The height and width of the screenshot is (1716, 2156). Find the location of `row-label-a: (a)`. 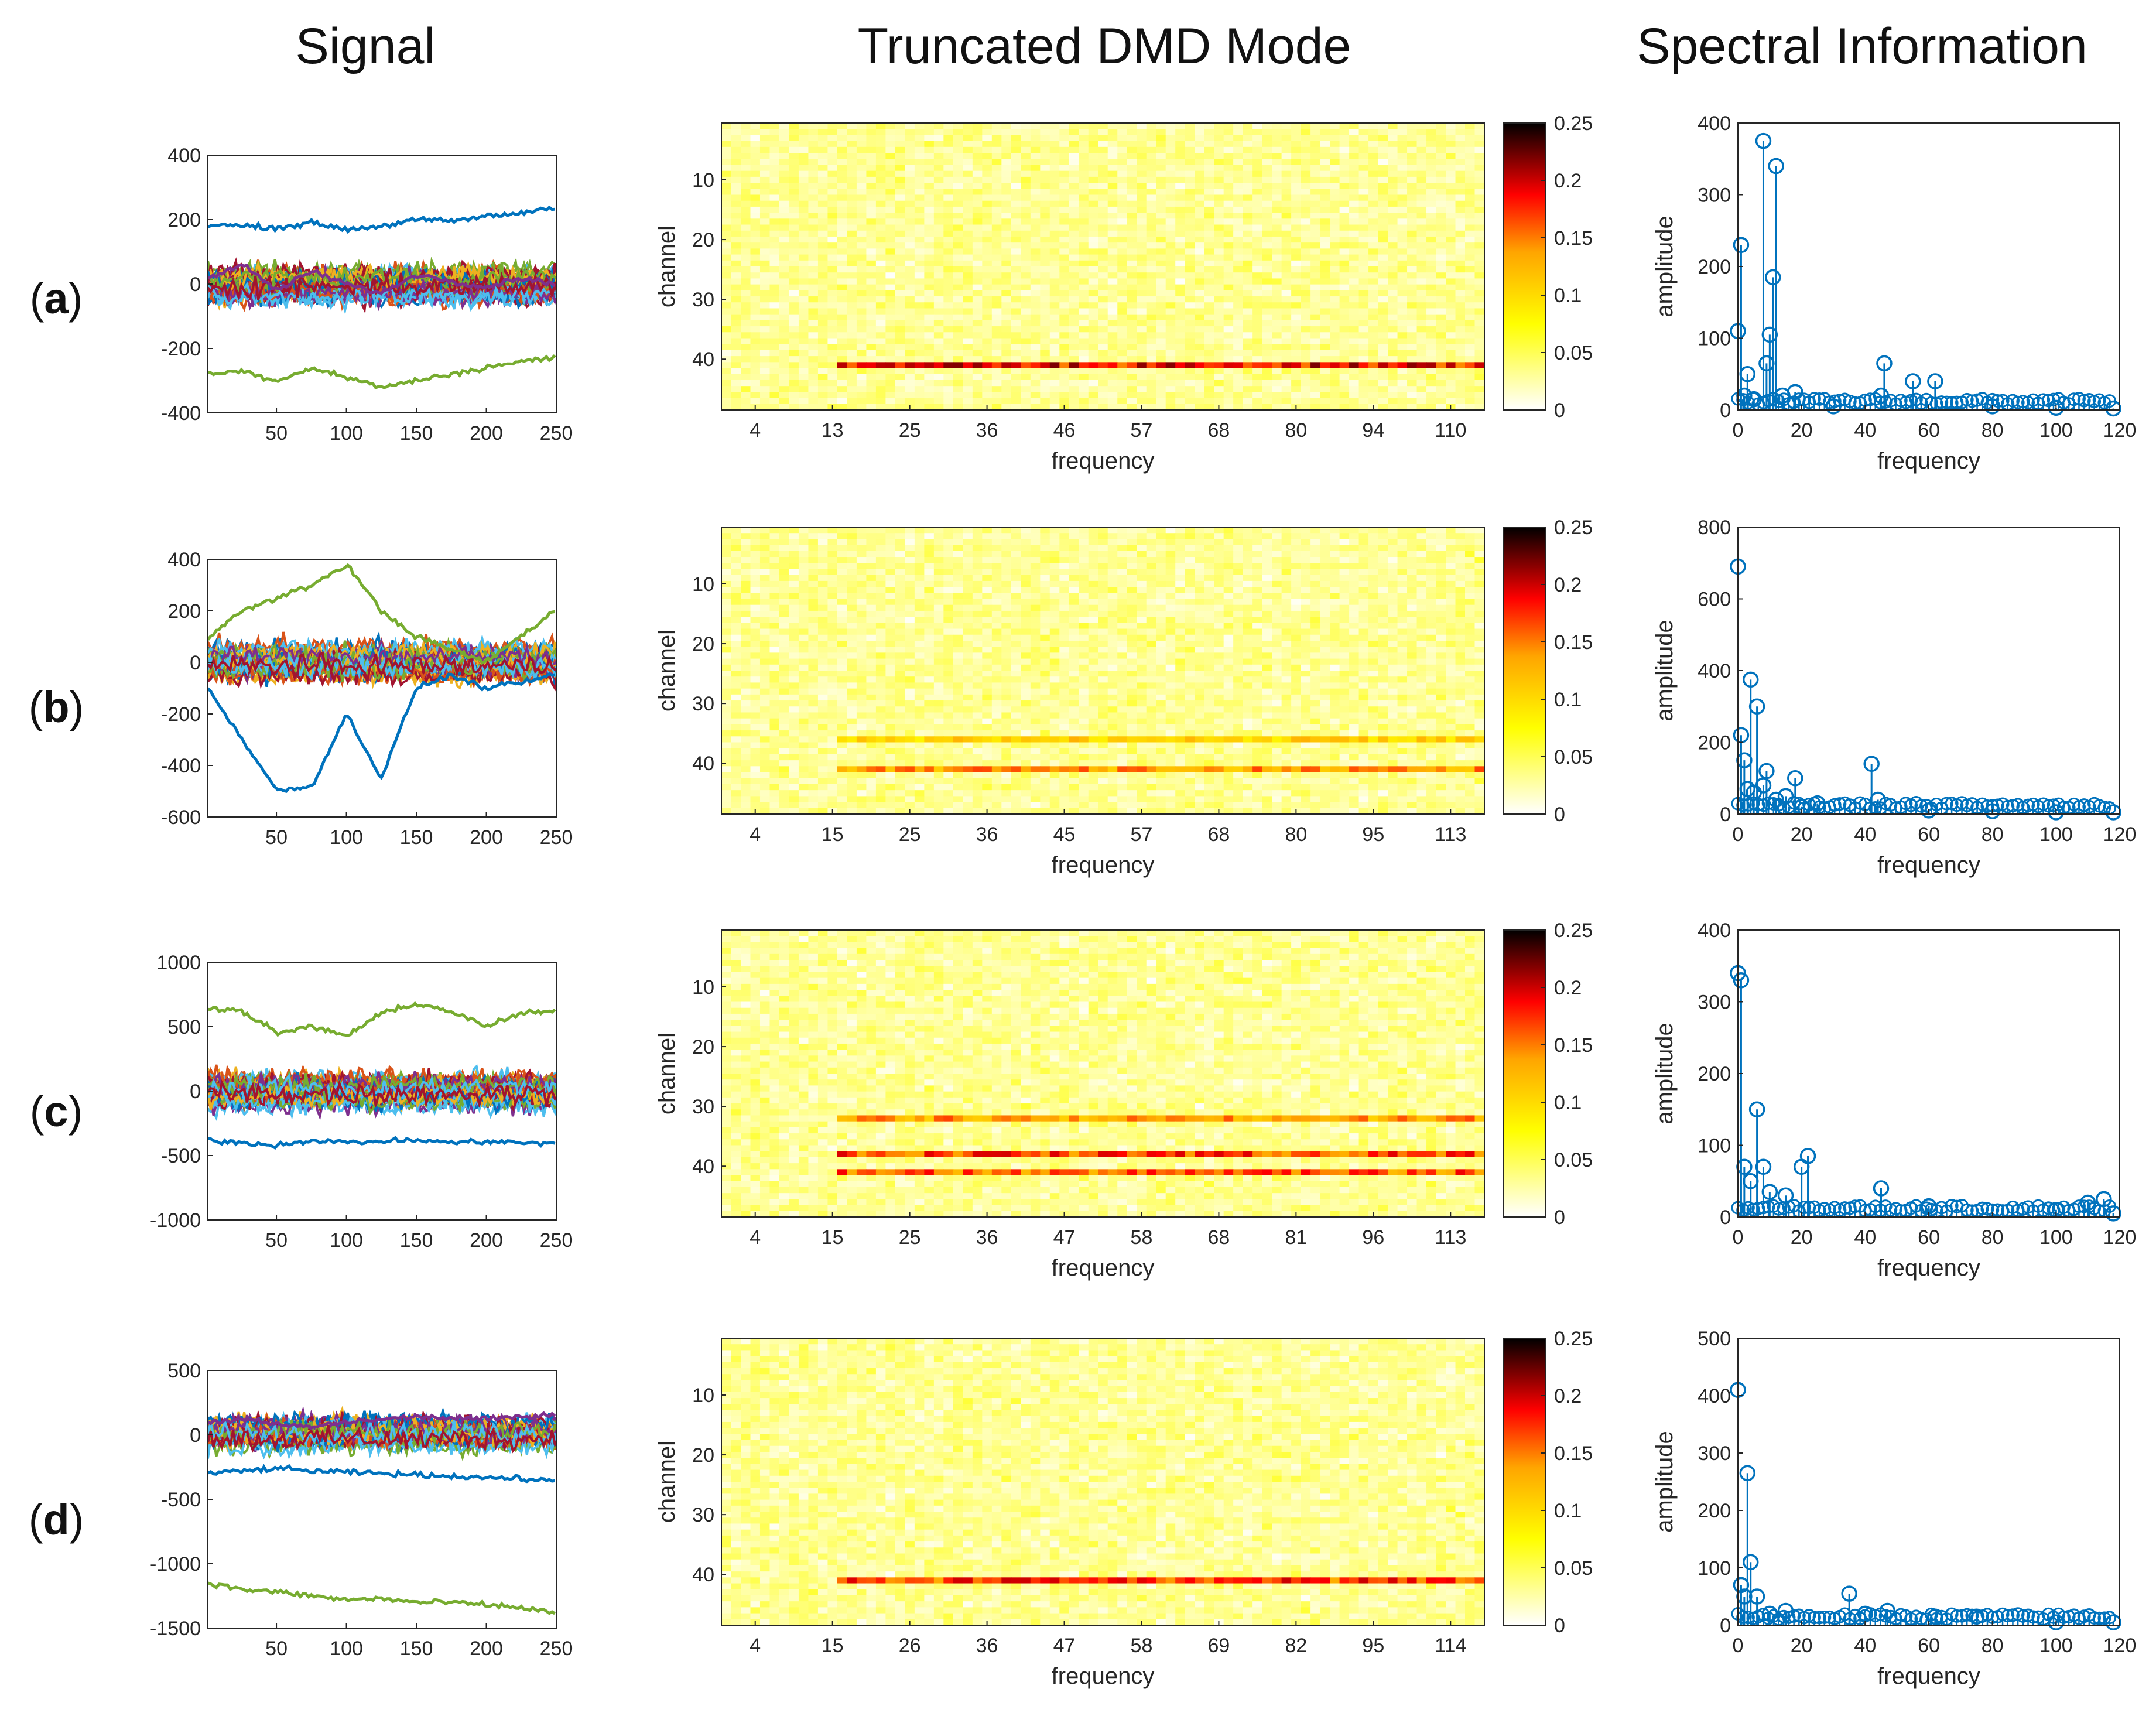

row-label-a: (a) is located at coordinates (57, 298).